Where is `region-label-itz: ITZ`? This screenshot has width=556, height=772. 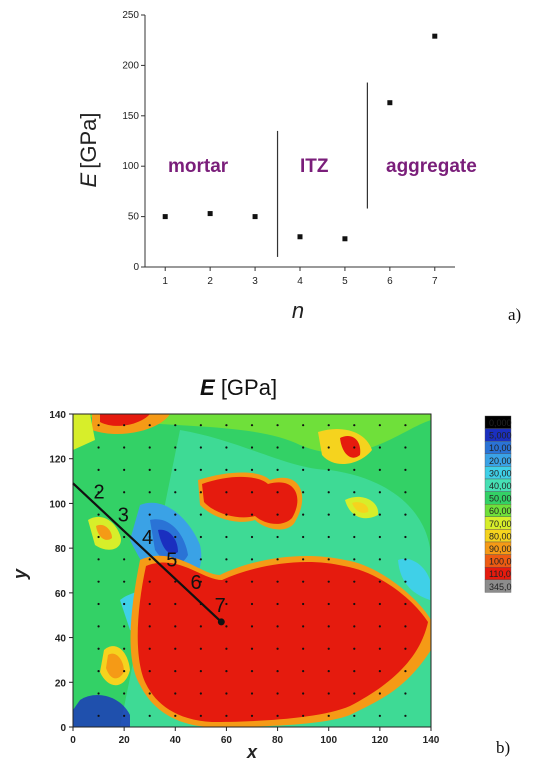 region-label-itz: ITZ is located at coordinates (314, 166).